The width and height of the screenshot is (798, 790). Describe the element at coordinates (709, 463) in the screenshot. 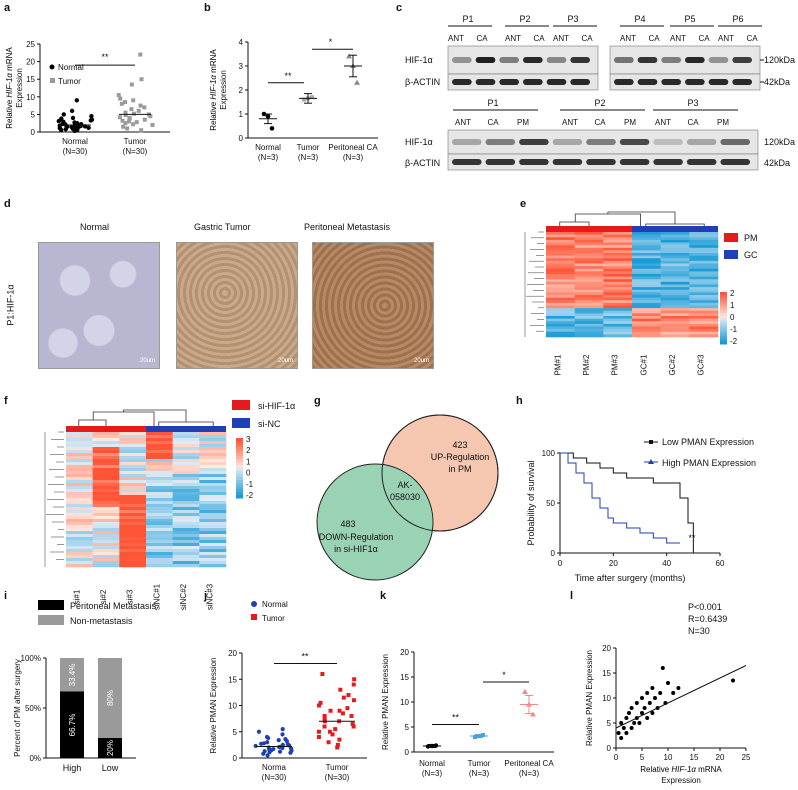

I see `h-legend-high: High PMAN Expression` at that location.